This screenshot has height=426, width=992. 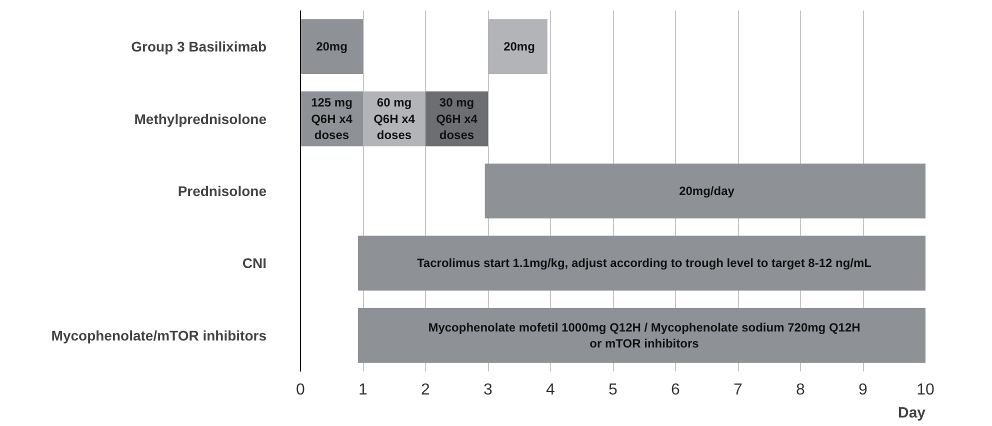 I want to click on x-tick-label: 9, so click(x=863, y=390).